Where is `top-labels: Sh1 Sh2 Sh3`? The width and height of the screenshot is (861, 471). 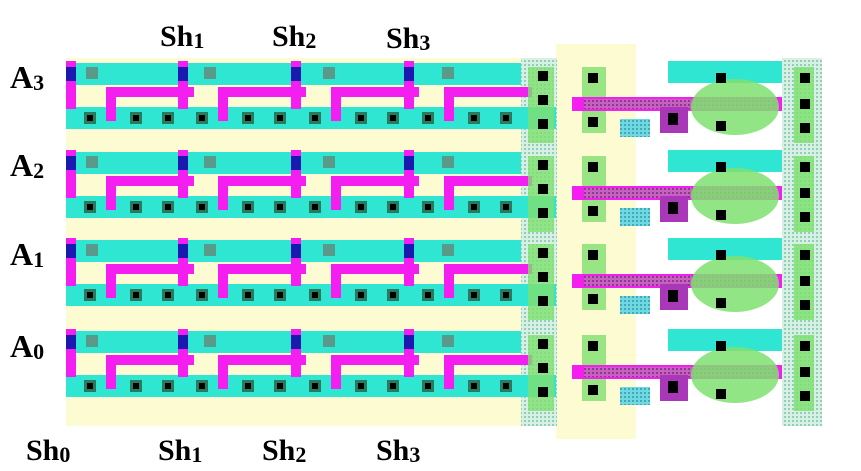 top-labels: Sh1 Sh2 Sh3 is located at coordinates (295, 37).